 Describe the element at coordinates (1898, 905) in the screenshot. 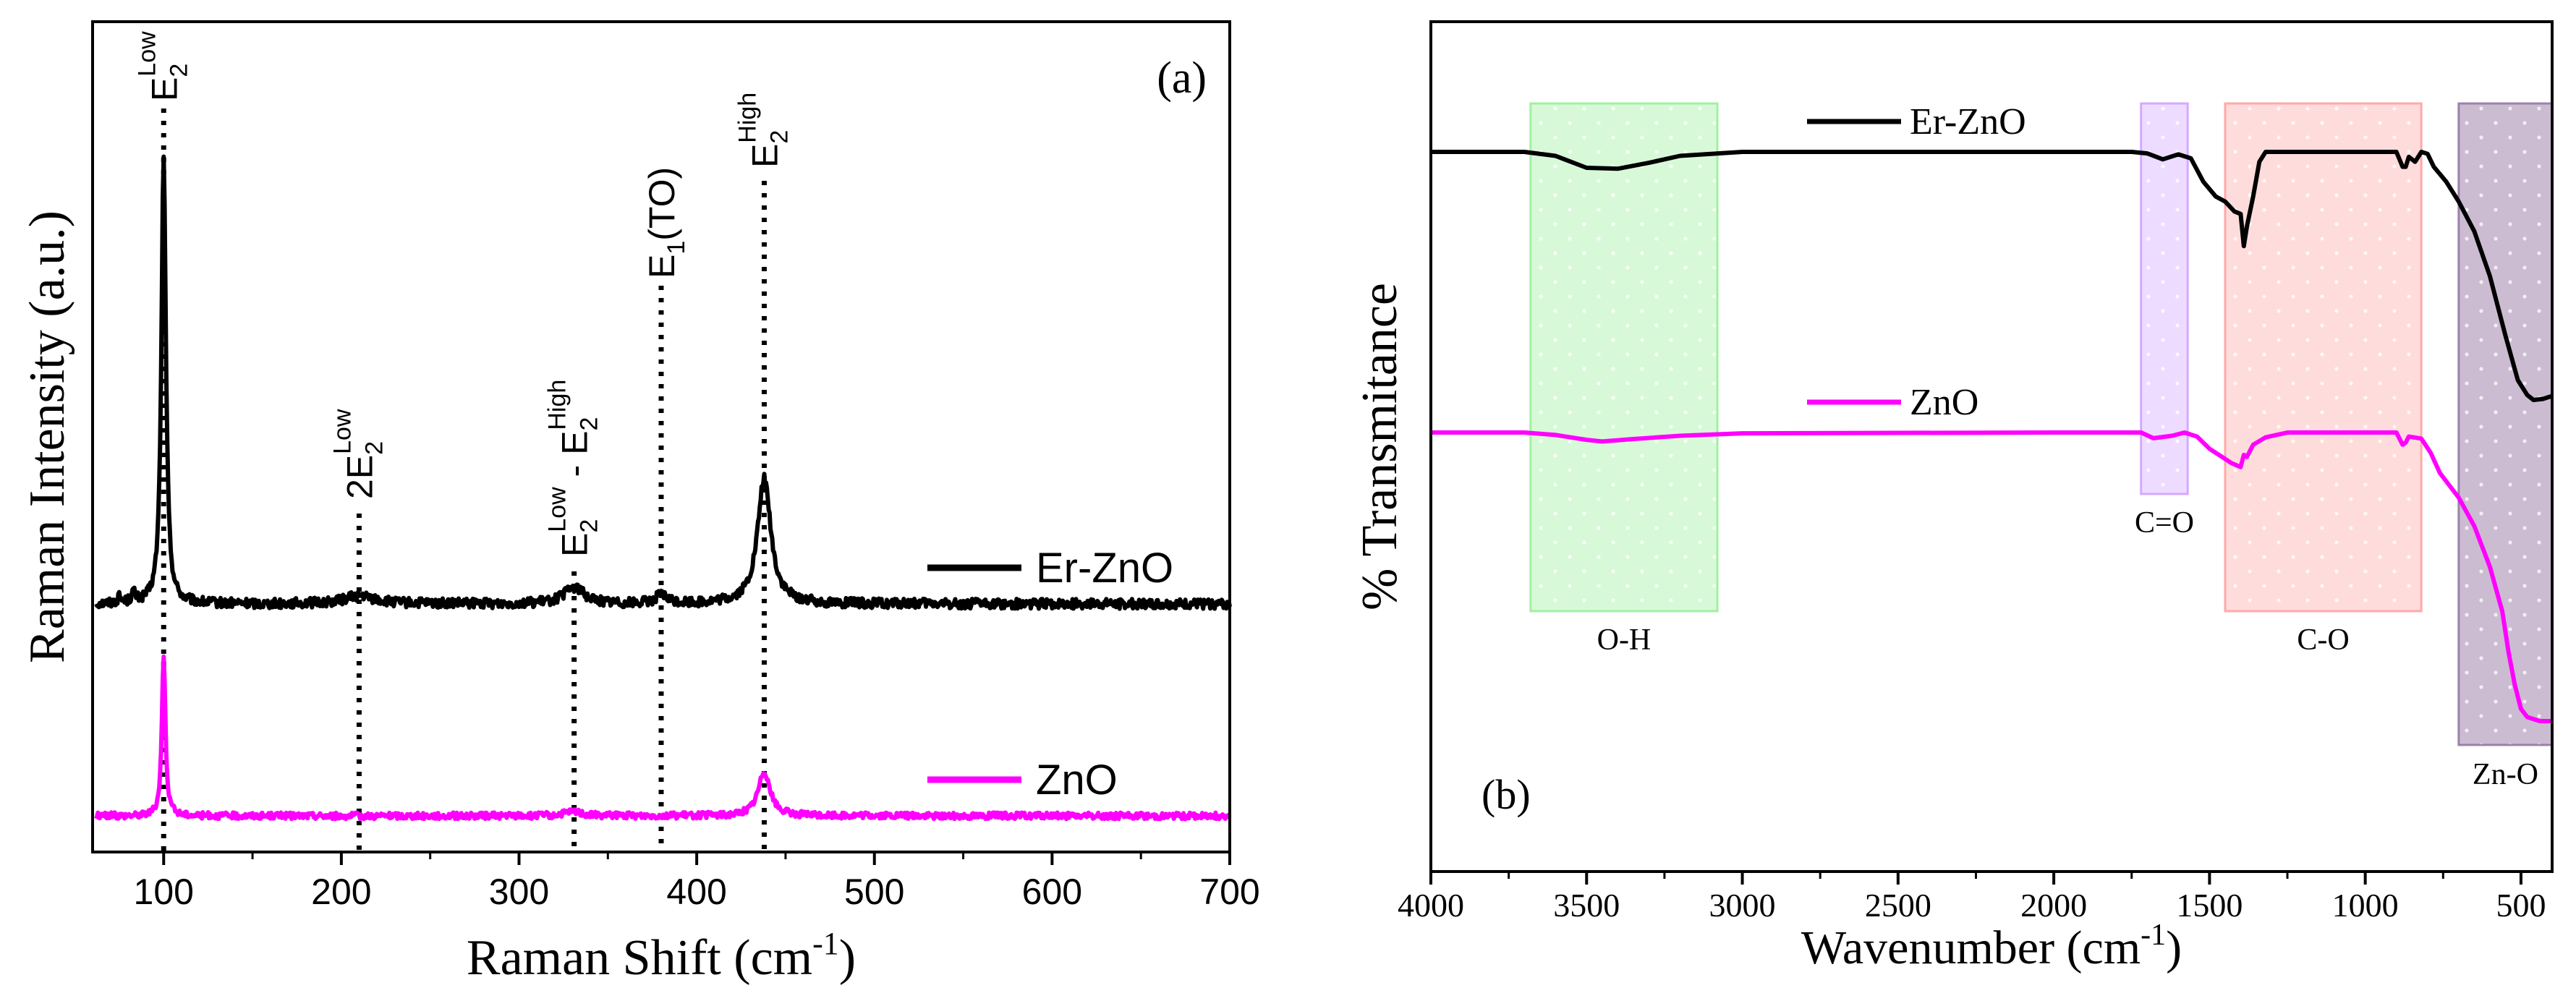

I see `x-tick-label: 2500` at that location.